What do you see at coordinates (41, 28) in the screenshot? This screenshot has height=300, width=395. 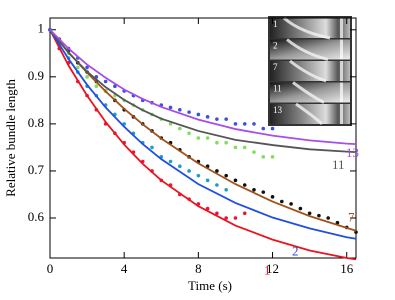 I see `y-tick-label: 1` at bounding box center [41, 28].